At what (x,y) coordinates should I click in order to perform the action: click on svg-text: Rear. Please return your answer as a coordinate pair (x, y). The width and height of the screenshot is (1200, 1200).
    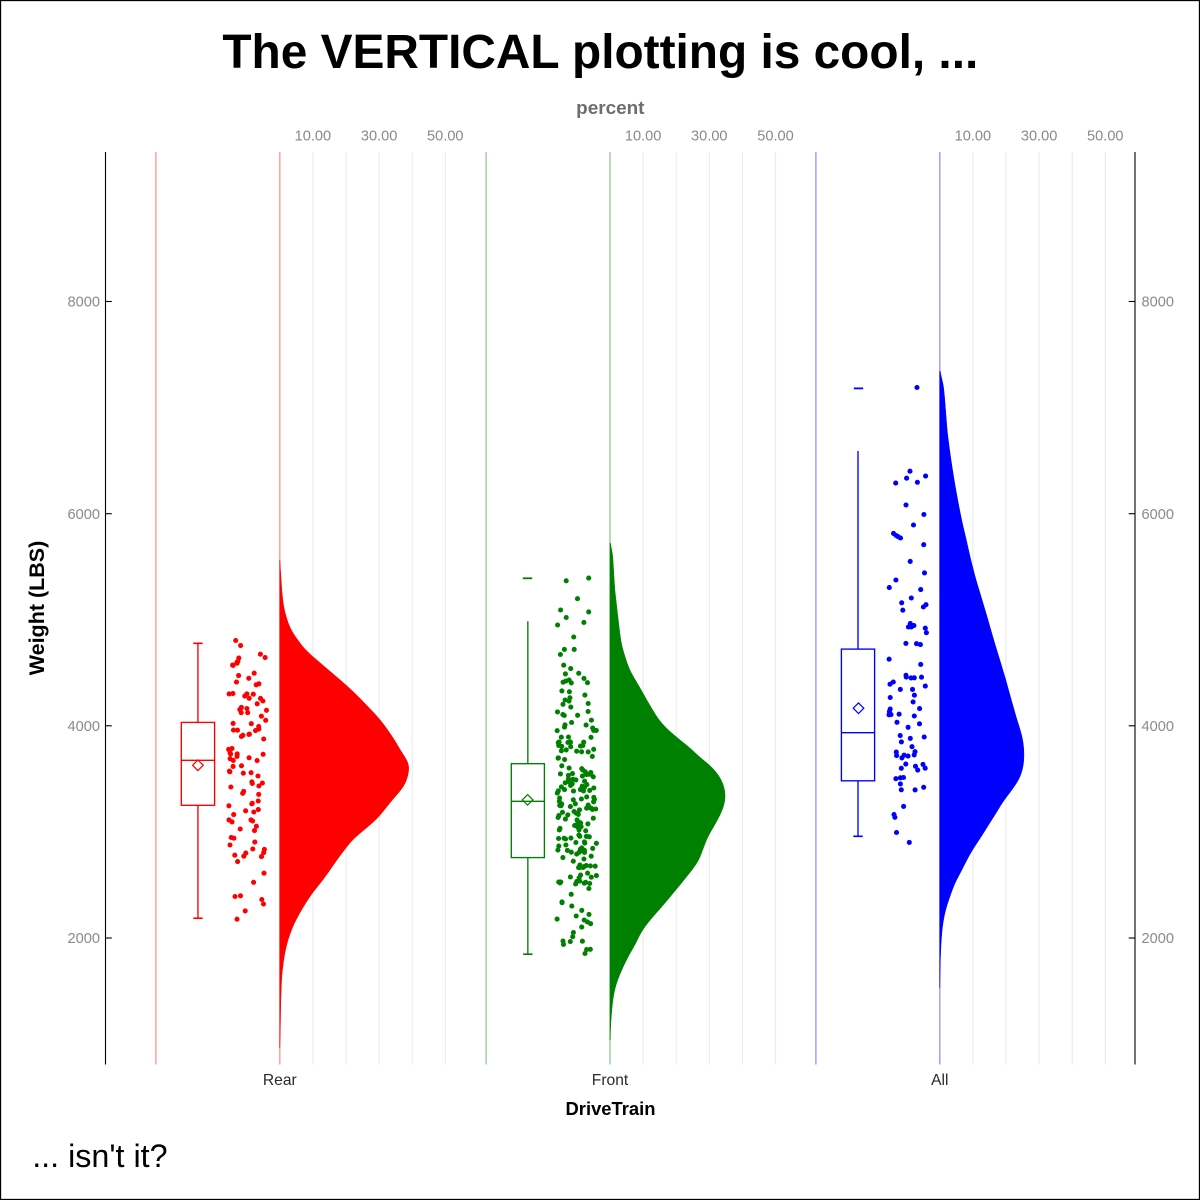
    Looking at the image, I should click on (280, 1080).